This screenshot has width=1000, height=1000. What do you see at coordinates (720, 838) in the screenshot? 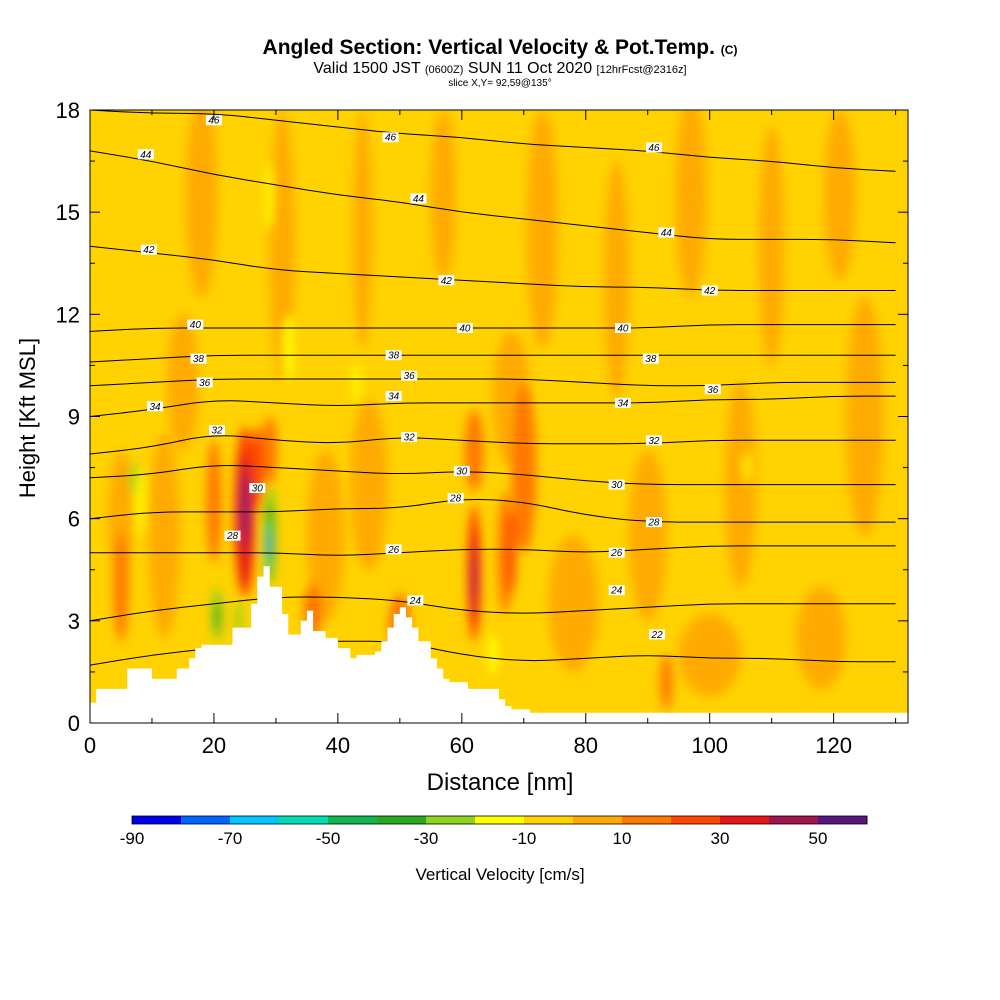
I see `colorbar-tick-label: 30` at bounding box center [720, 838].